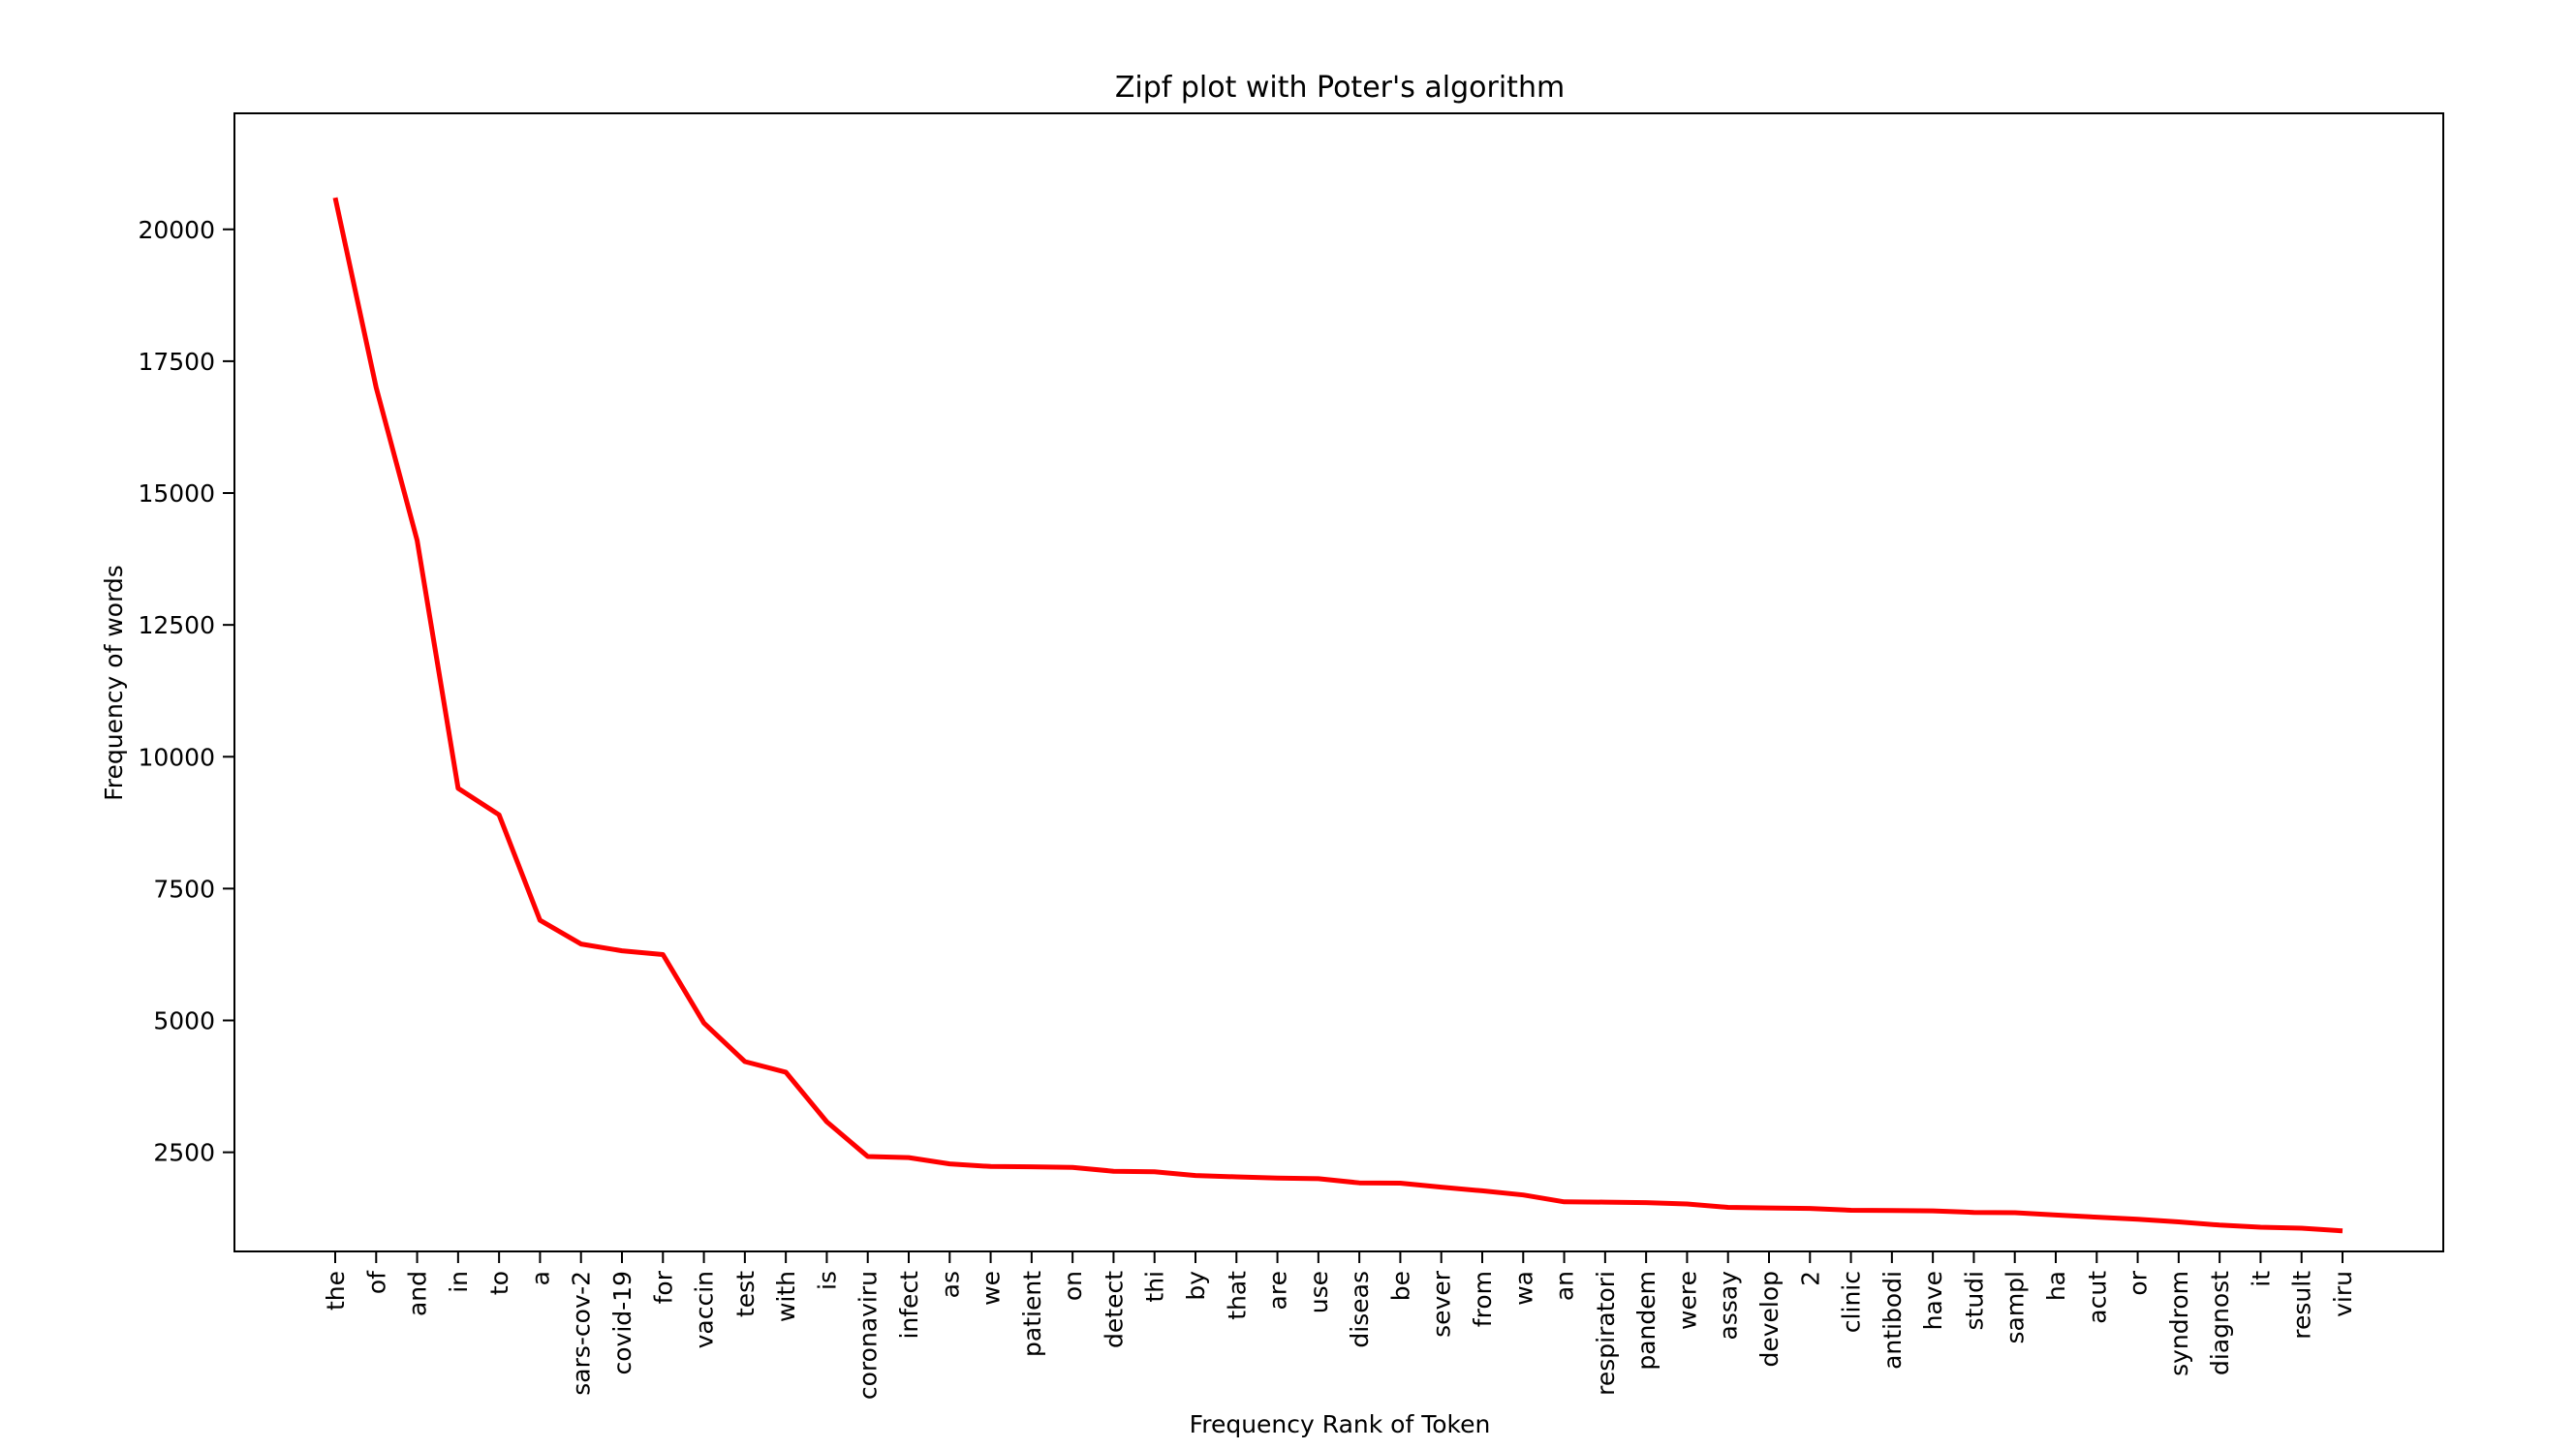  I want to click on x-tick-label: covid-19, so click(622, 1322).